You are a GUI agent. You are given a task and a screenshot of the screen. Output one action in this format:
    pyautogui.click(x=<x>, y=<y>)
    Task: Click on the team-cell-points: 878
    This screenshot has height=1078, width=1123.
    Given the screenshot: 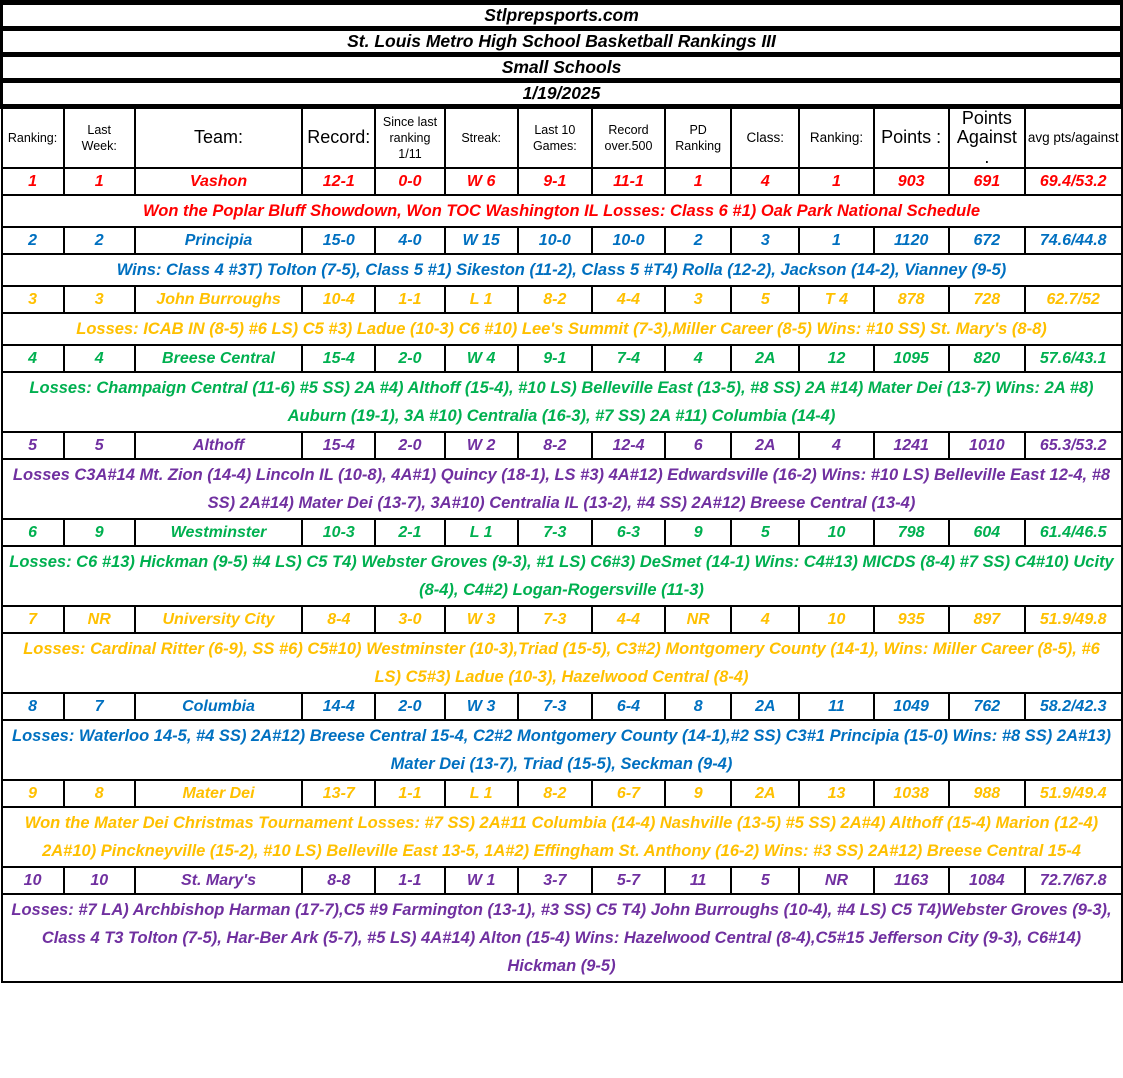 What is the action you would take?
    pyautogui.click(x=911, y=300)
    